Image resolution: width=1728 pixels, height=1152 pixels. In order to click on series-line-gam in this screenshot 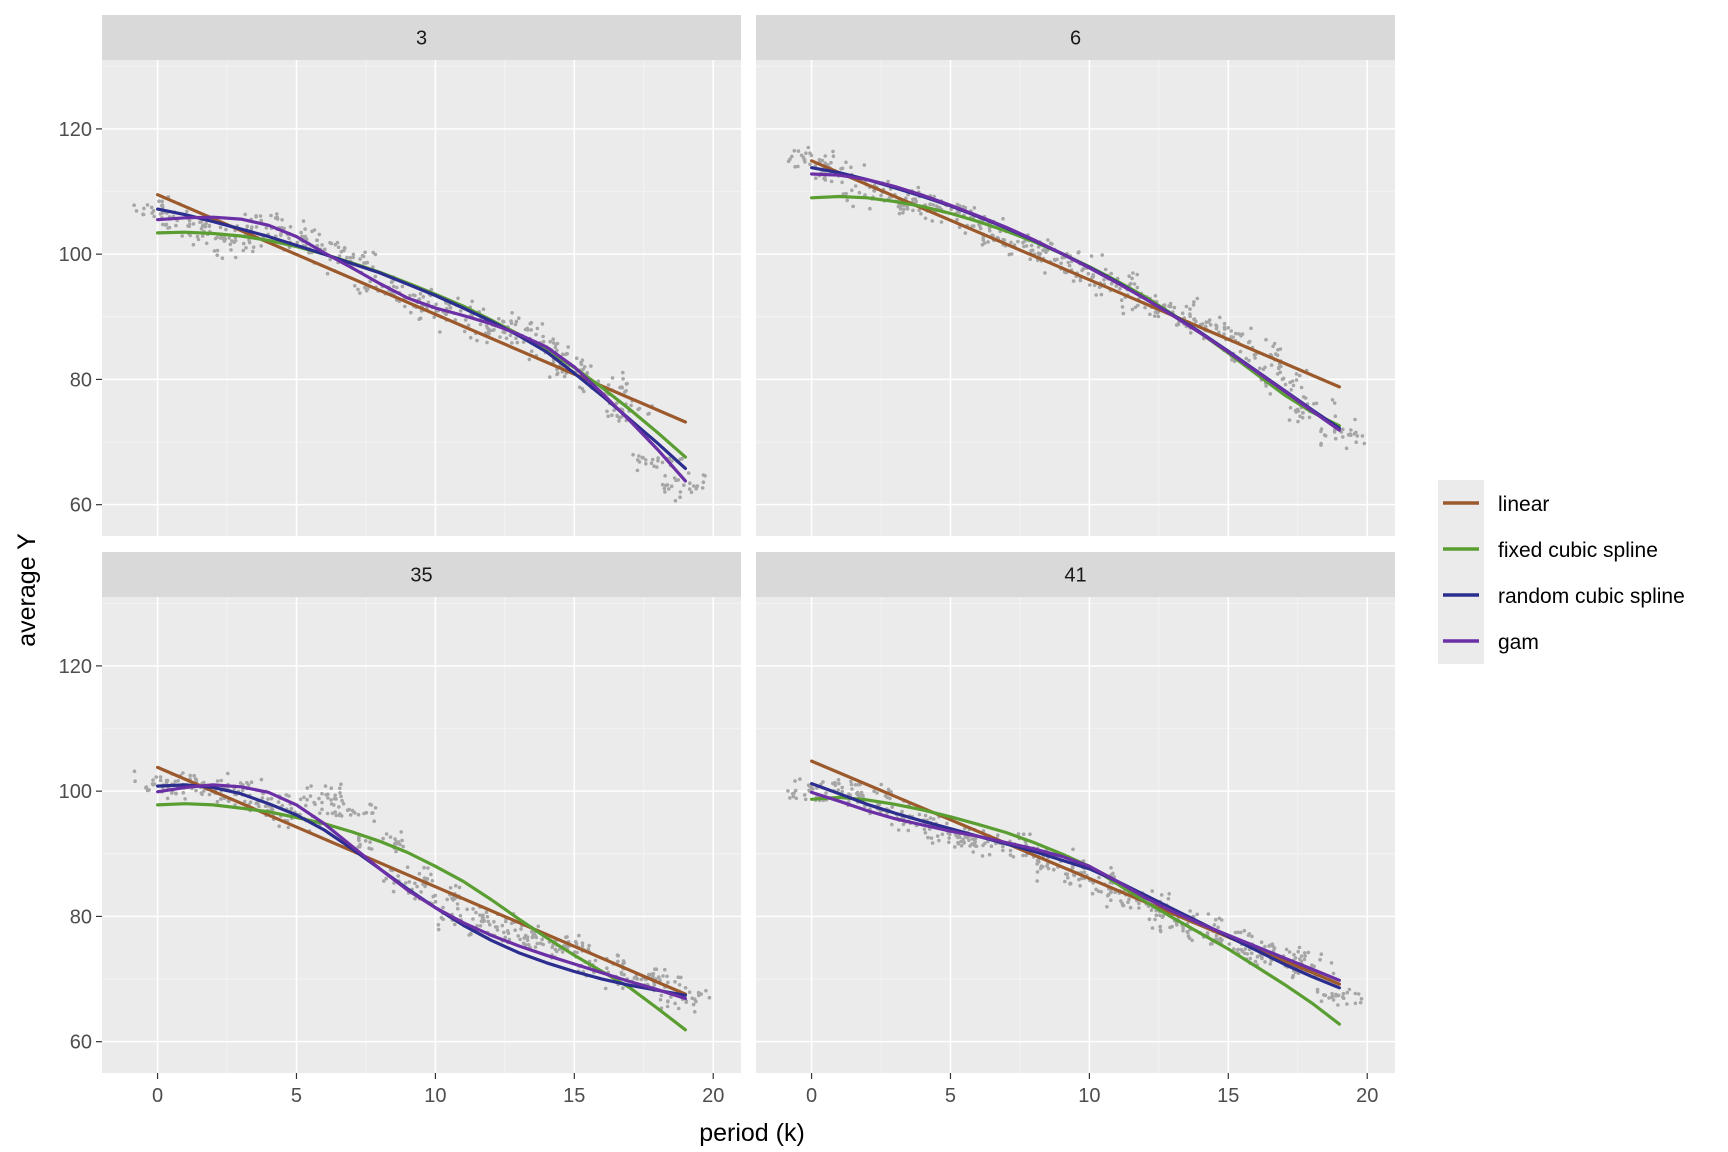, I will do `click(1075, 302)`.